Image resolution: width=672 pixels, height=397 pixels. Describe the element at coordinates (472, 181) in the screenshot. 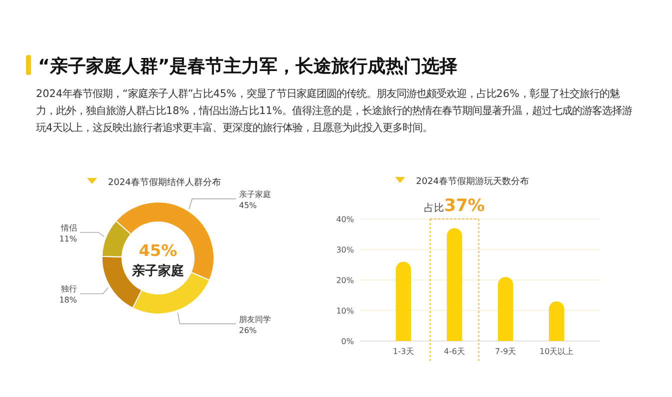

I see `legend-title: 2024春节假期游玩天数分布` at that location.